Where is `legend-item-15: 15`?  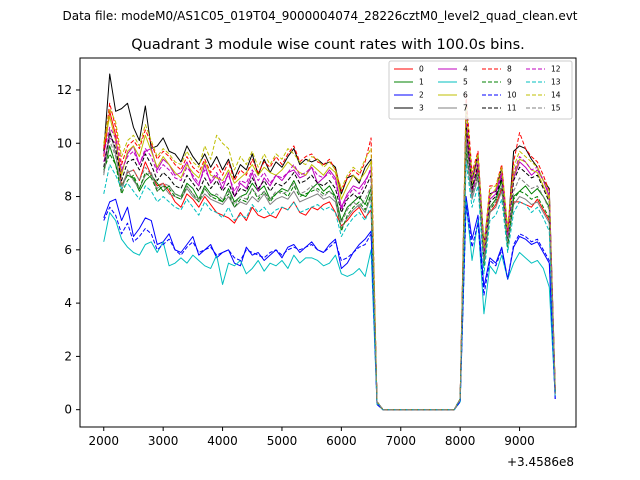 legend-item-15: 15 is located at coordinates (543, 108).